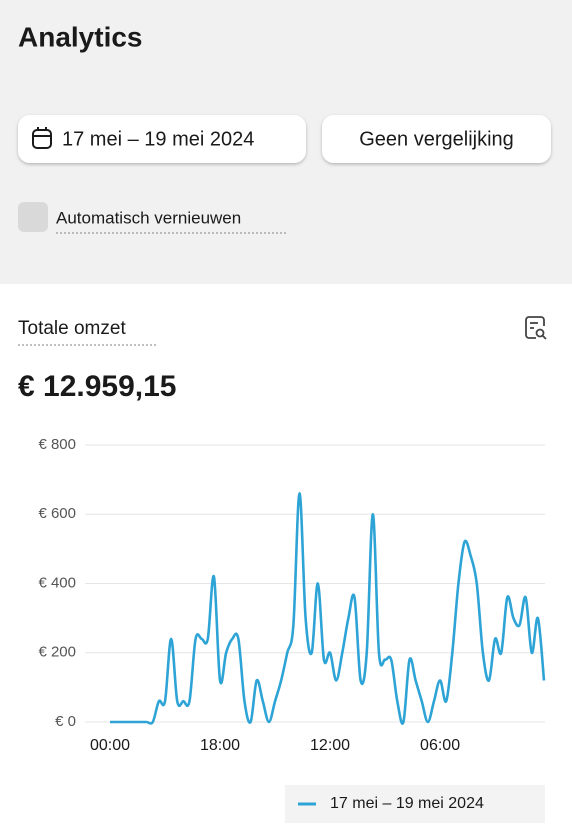 The image size is (572, 834). What do you see at coordinates (72, 328) in the screenshot?
I see `card-title: Totale omzet` at bounding box center [72, 328].